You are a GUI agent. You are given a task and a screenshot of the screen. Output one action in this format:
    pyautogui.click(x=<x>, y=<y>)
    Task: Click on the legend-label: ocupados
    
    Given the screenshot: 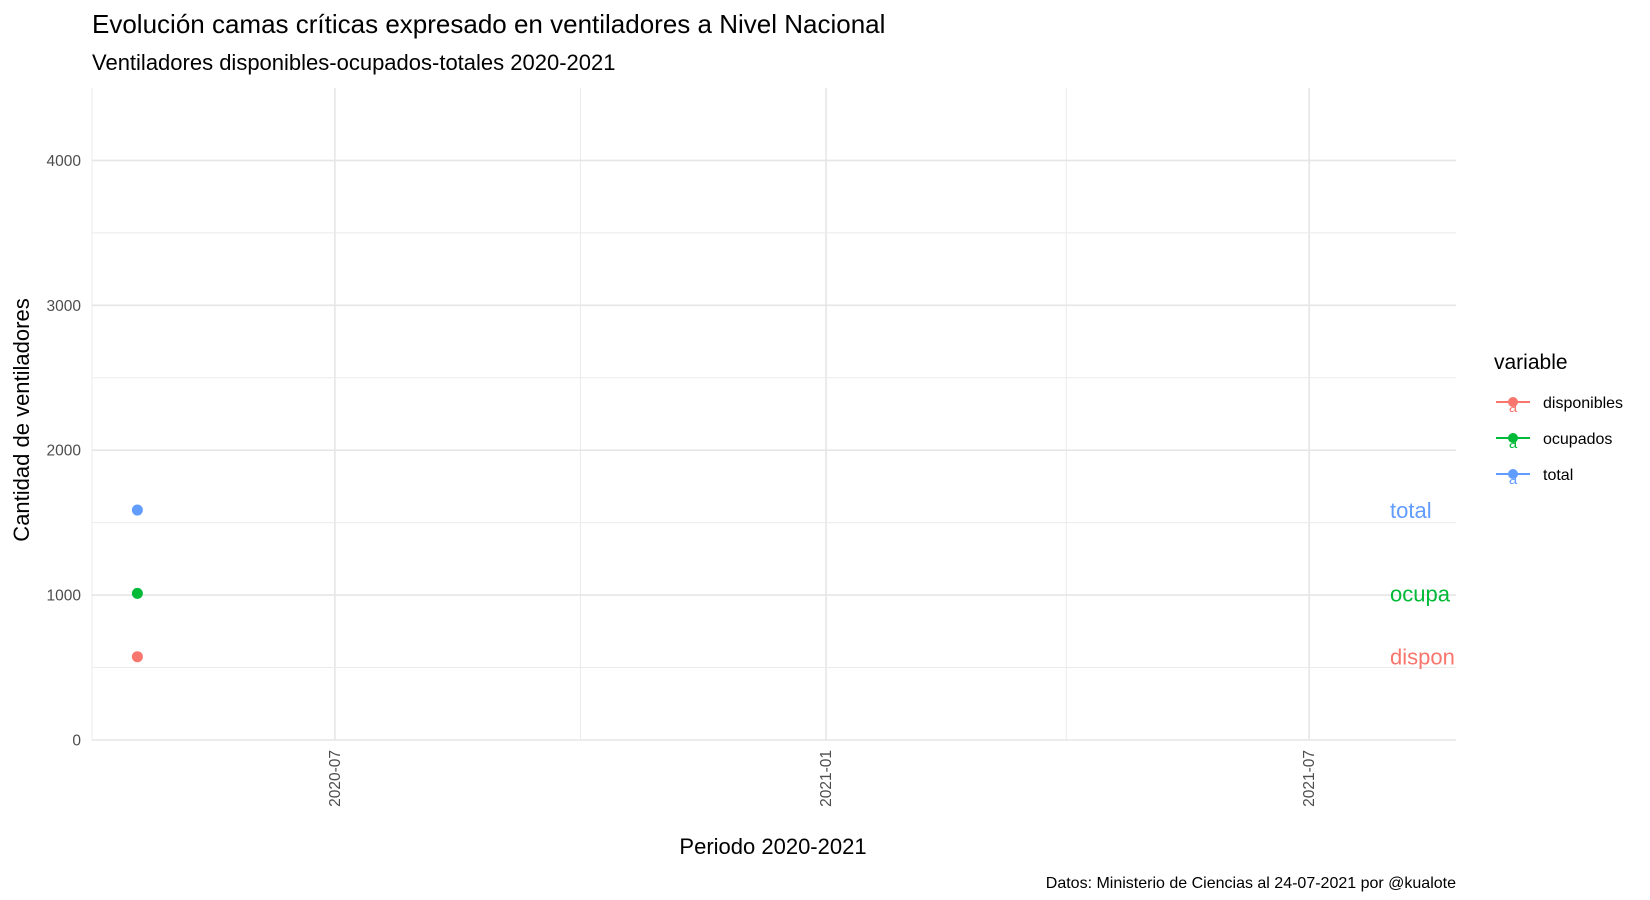 What is the action you would take?
    pyautogui.click(x=1577, y=439)
    